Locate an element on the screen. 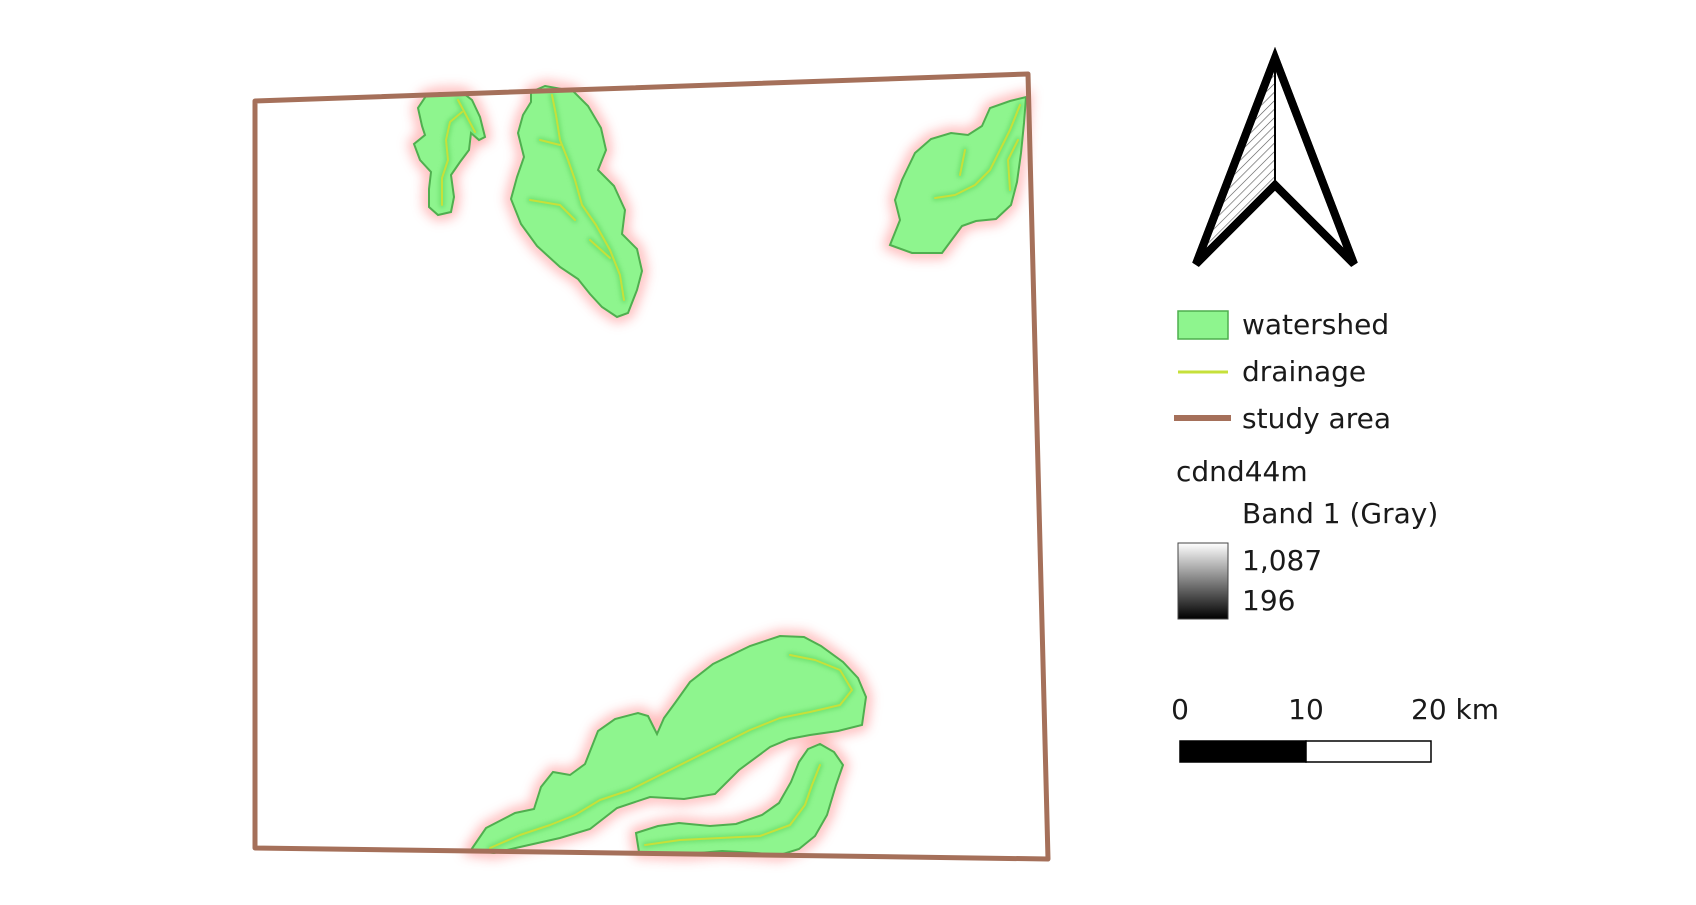 Image resolution: width=1696 pixels, height=905 pixels. legend-label-drainage: drainage is located at coordinates (1304, 371).